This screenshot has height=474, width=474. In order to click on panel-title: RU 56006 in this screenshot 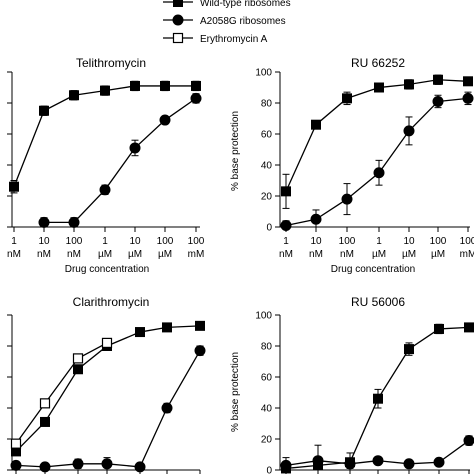, I will do `click(378, 302)`.